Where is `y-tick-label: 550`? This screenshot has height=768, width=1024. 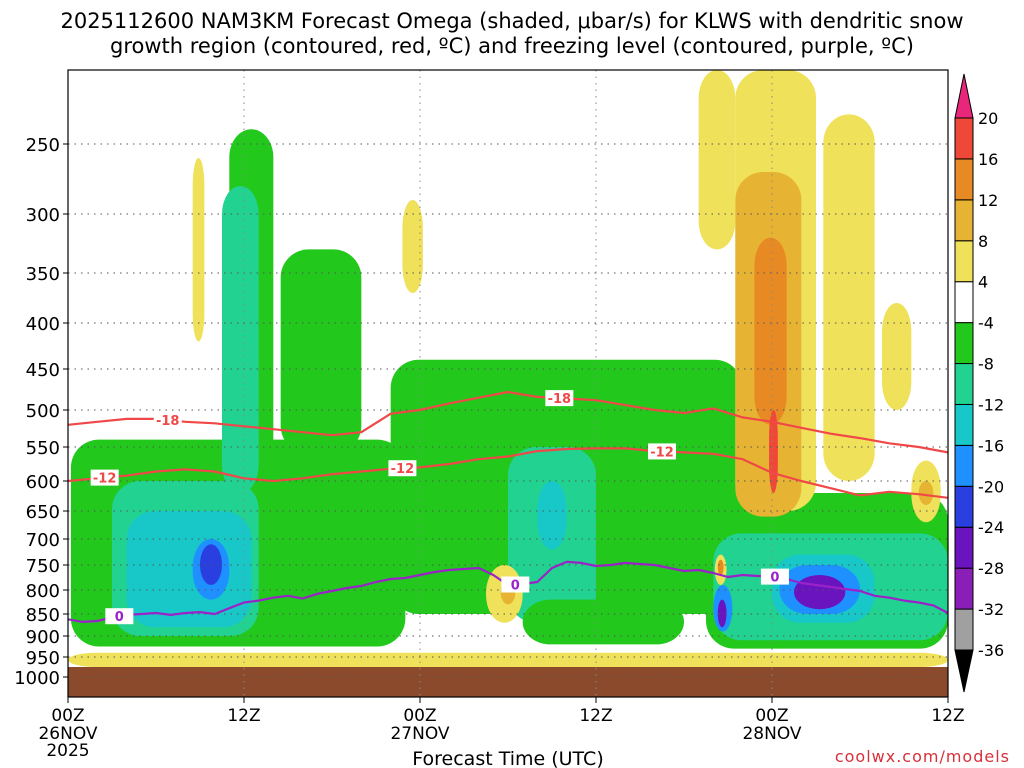 y-tick-label: 550 is located at coordinates (43, 448).